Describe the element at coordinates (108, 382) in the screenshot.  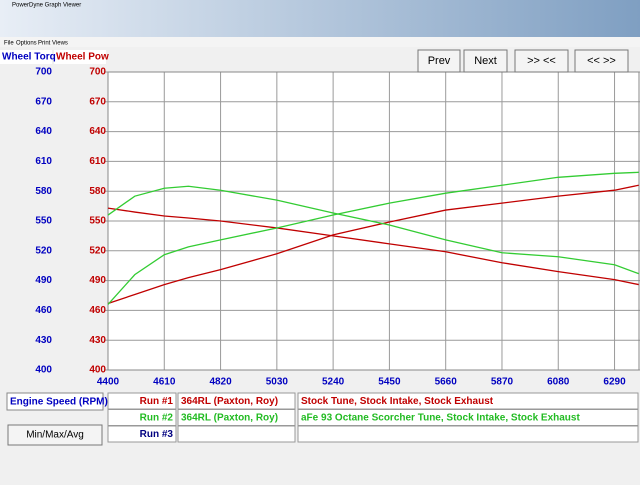
I see `x-tick-label: 4400` at that location.